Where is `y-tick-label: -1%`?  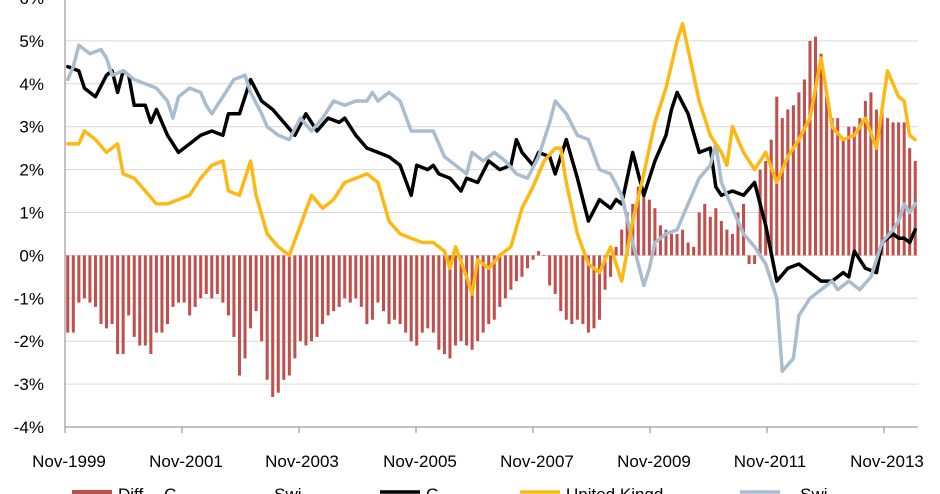
y-tick-label: -1% is located at coordinates (29, 298).